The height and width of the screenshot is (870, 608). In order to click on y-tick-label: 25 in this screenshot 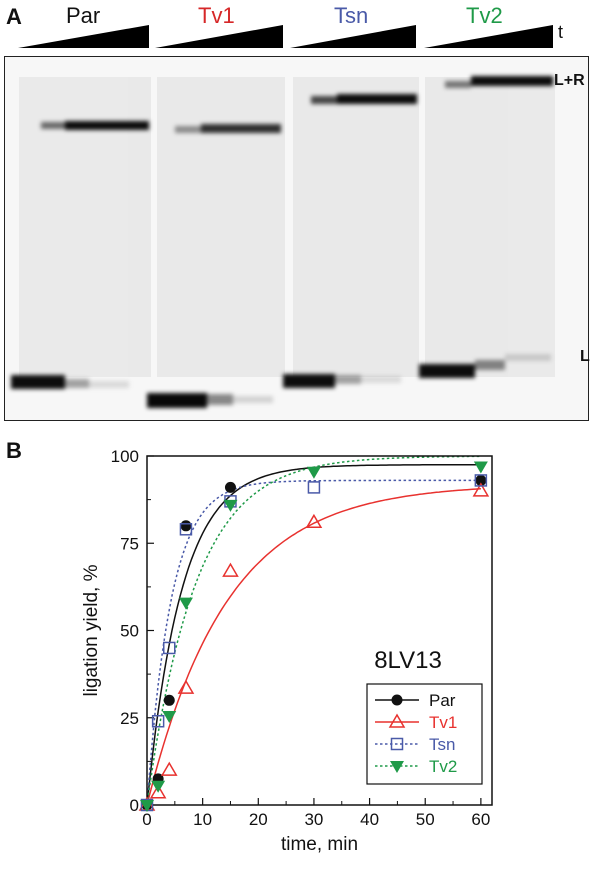, I will do `click(129, 718)`.